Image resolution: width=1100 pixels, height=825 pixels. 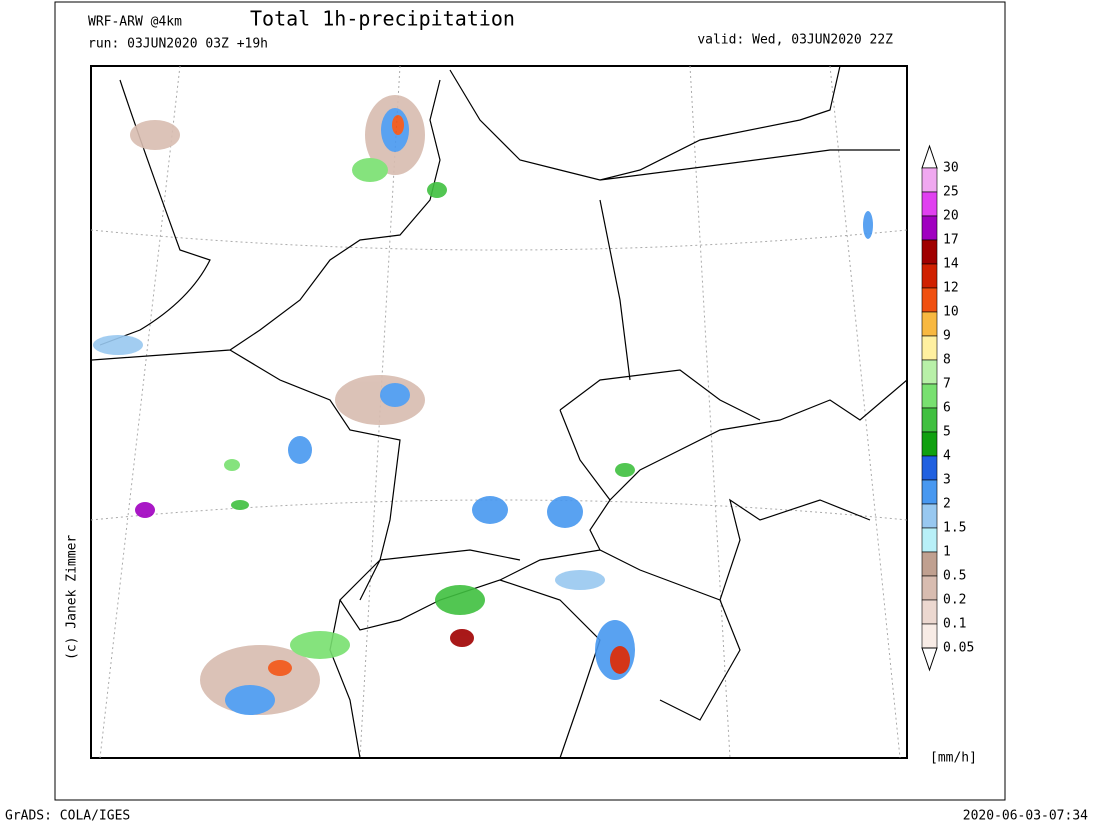 What do you see at coordinates (947, 432) in the screenshot?
I see `colorbar-label: 5` at bounding box center [947, 432].